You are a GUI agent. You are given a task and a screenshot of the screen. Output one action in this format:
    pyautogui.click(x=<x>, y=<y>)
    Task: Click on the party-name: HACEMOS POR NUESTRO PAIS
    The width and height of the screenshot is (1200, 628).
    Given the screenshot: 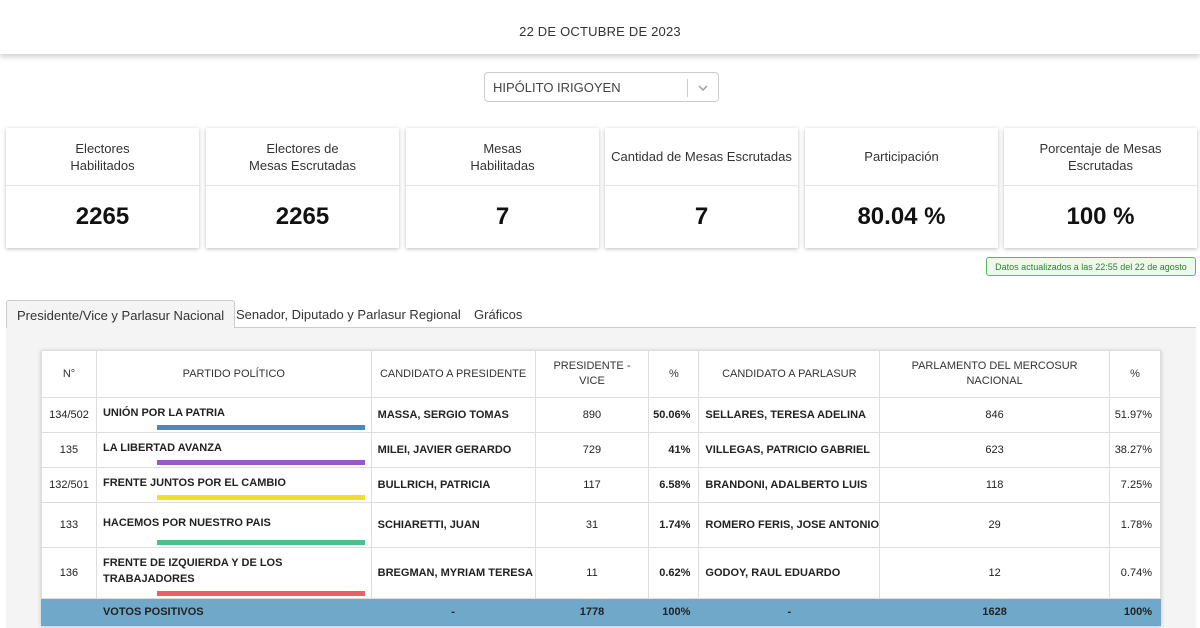 What is the action you would take?
    pyautogui.click(x=186, y=523)
    